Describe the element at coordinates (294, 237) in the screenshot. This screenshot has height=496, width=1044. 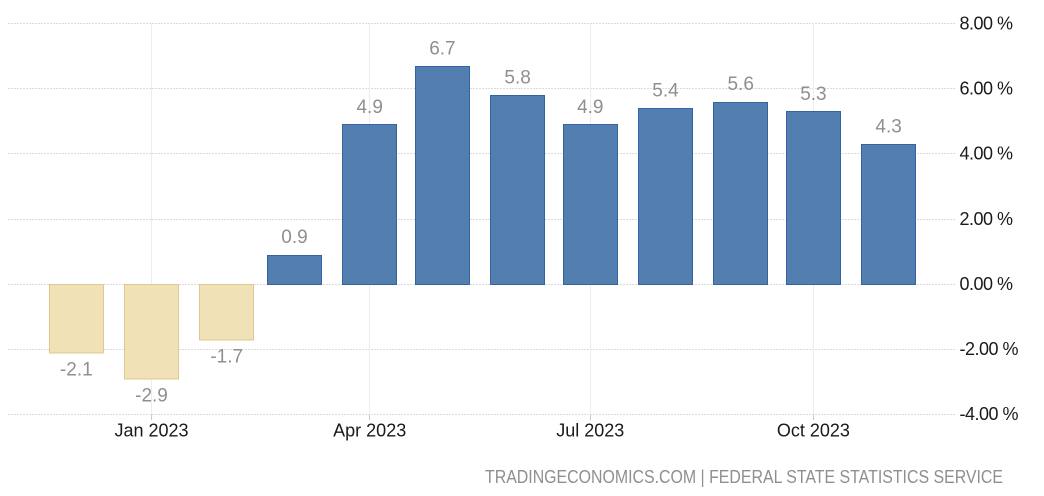
I see `svg-text: 0.9` at that location.